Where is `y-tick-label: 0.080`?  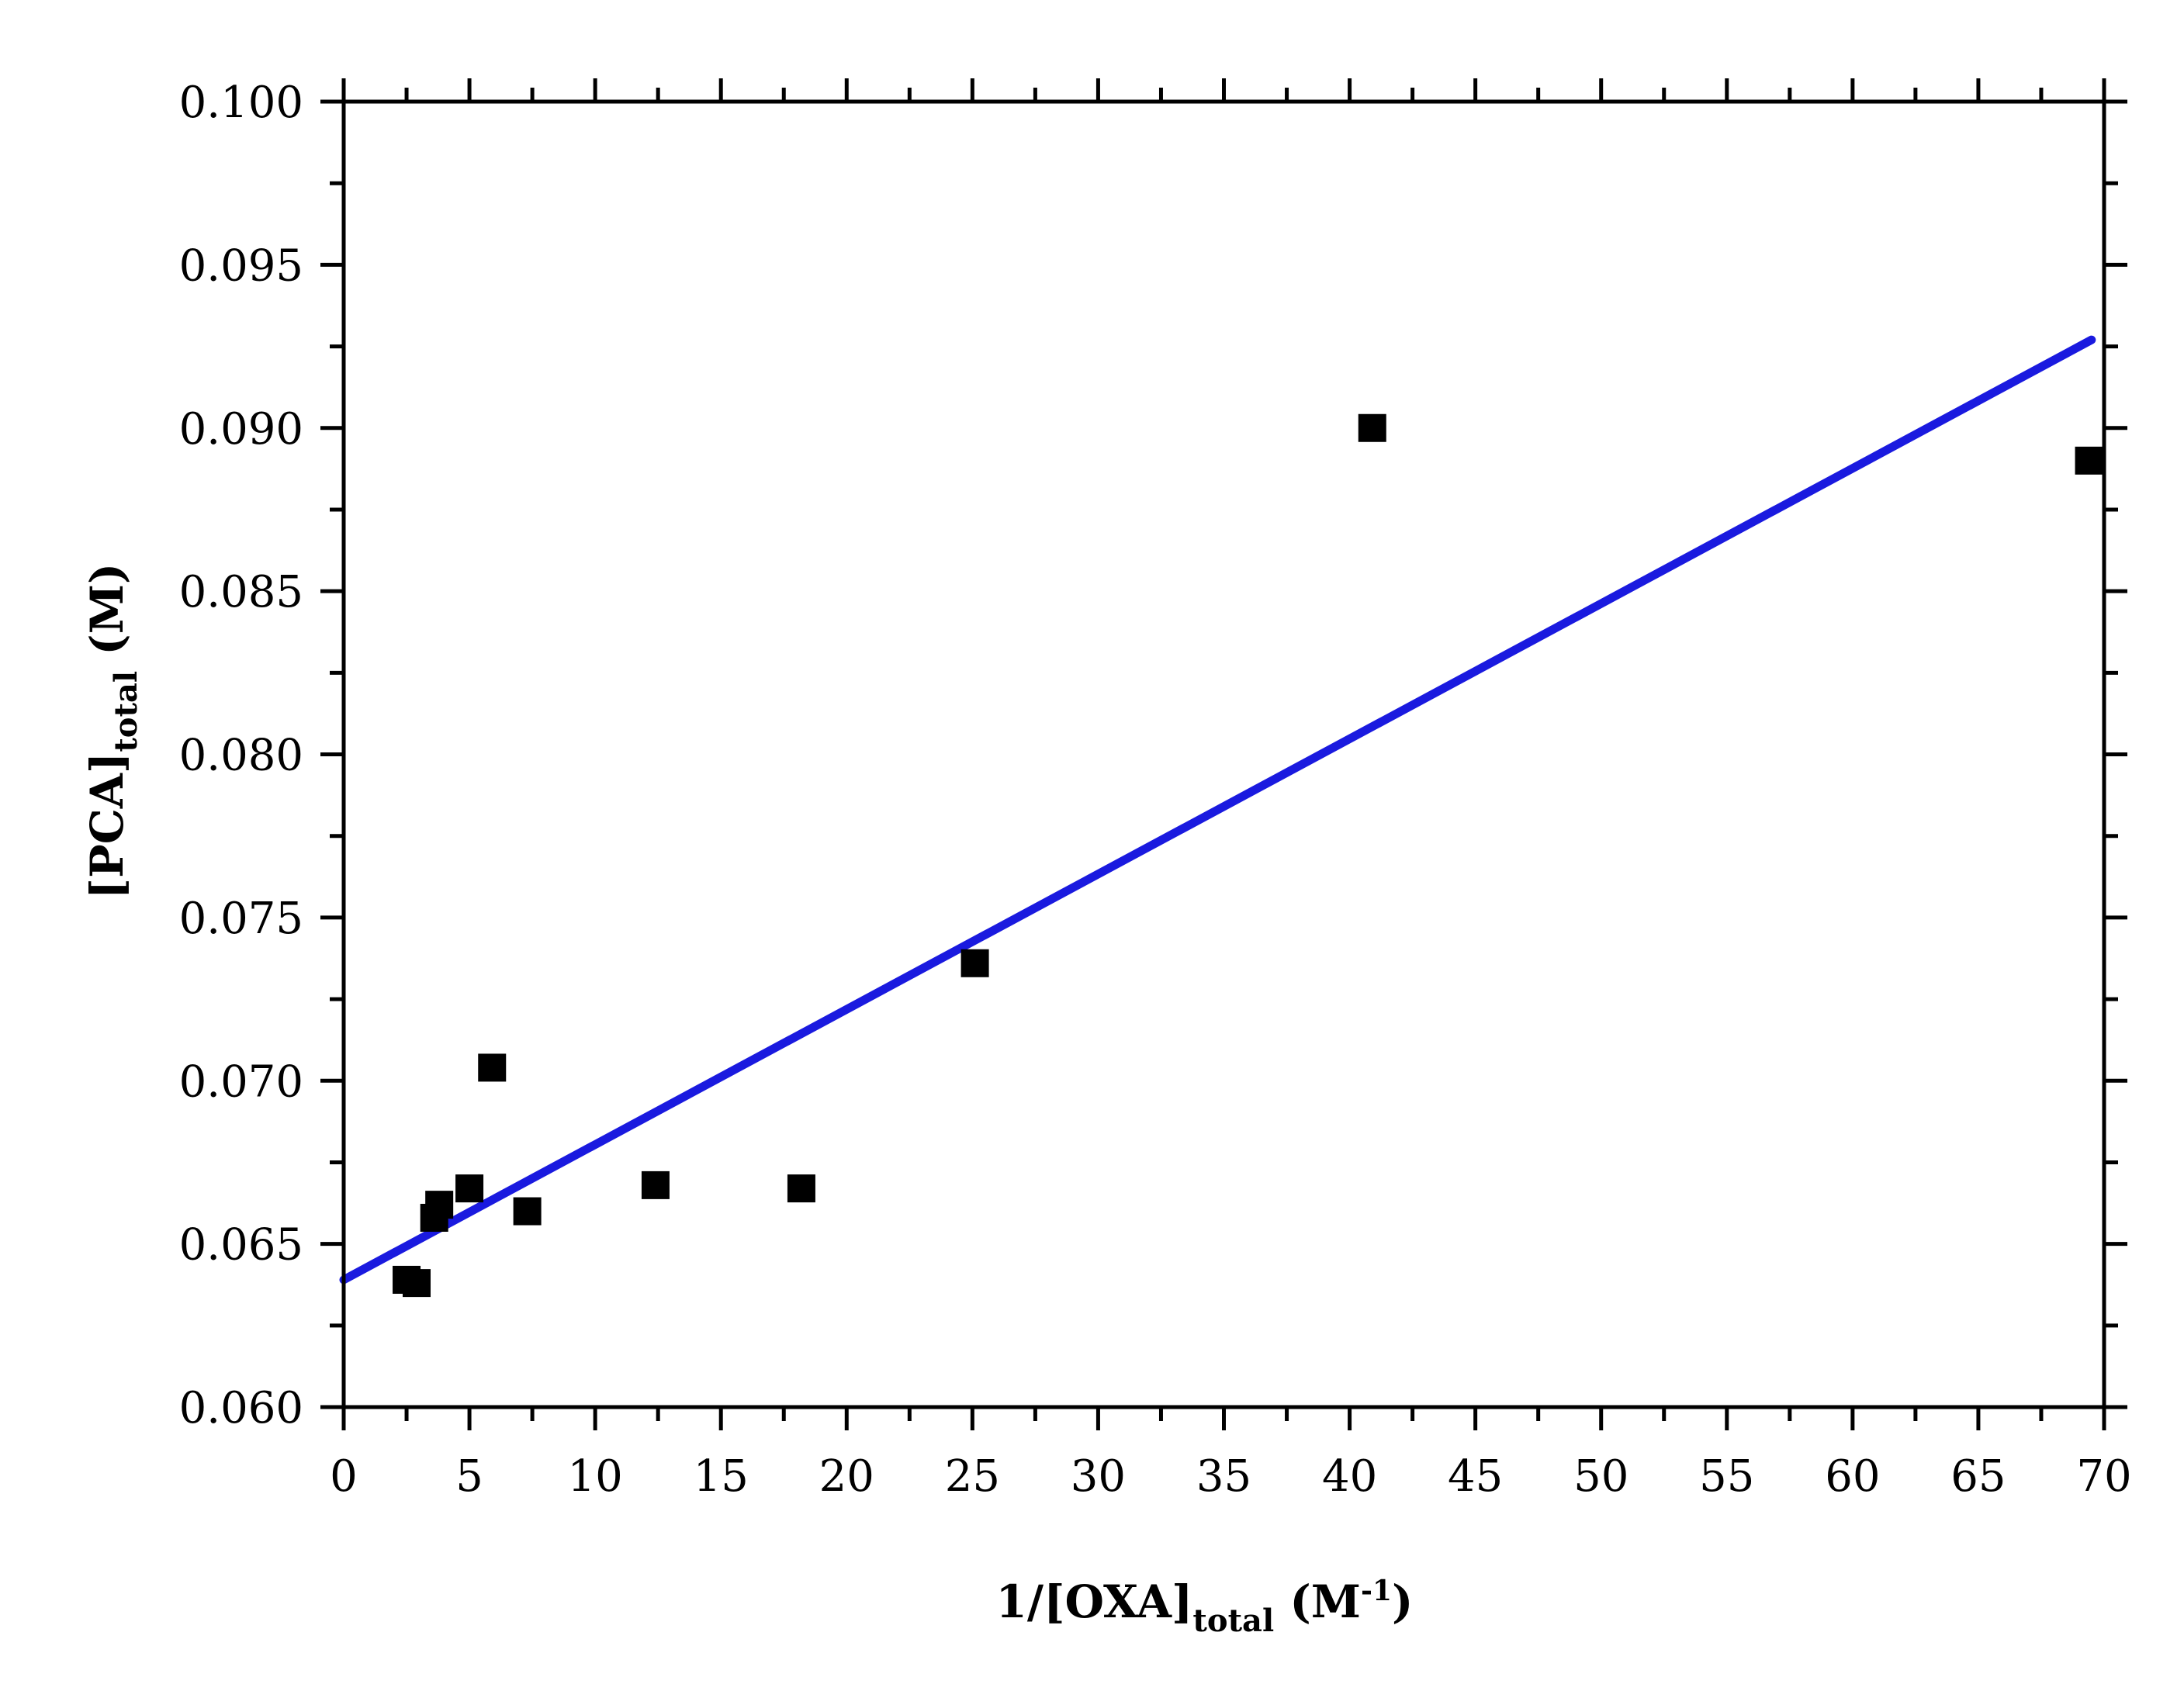 y-tick-label: 0.080 is located at coordinates (241, 756).